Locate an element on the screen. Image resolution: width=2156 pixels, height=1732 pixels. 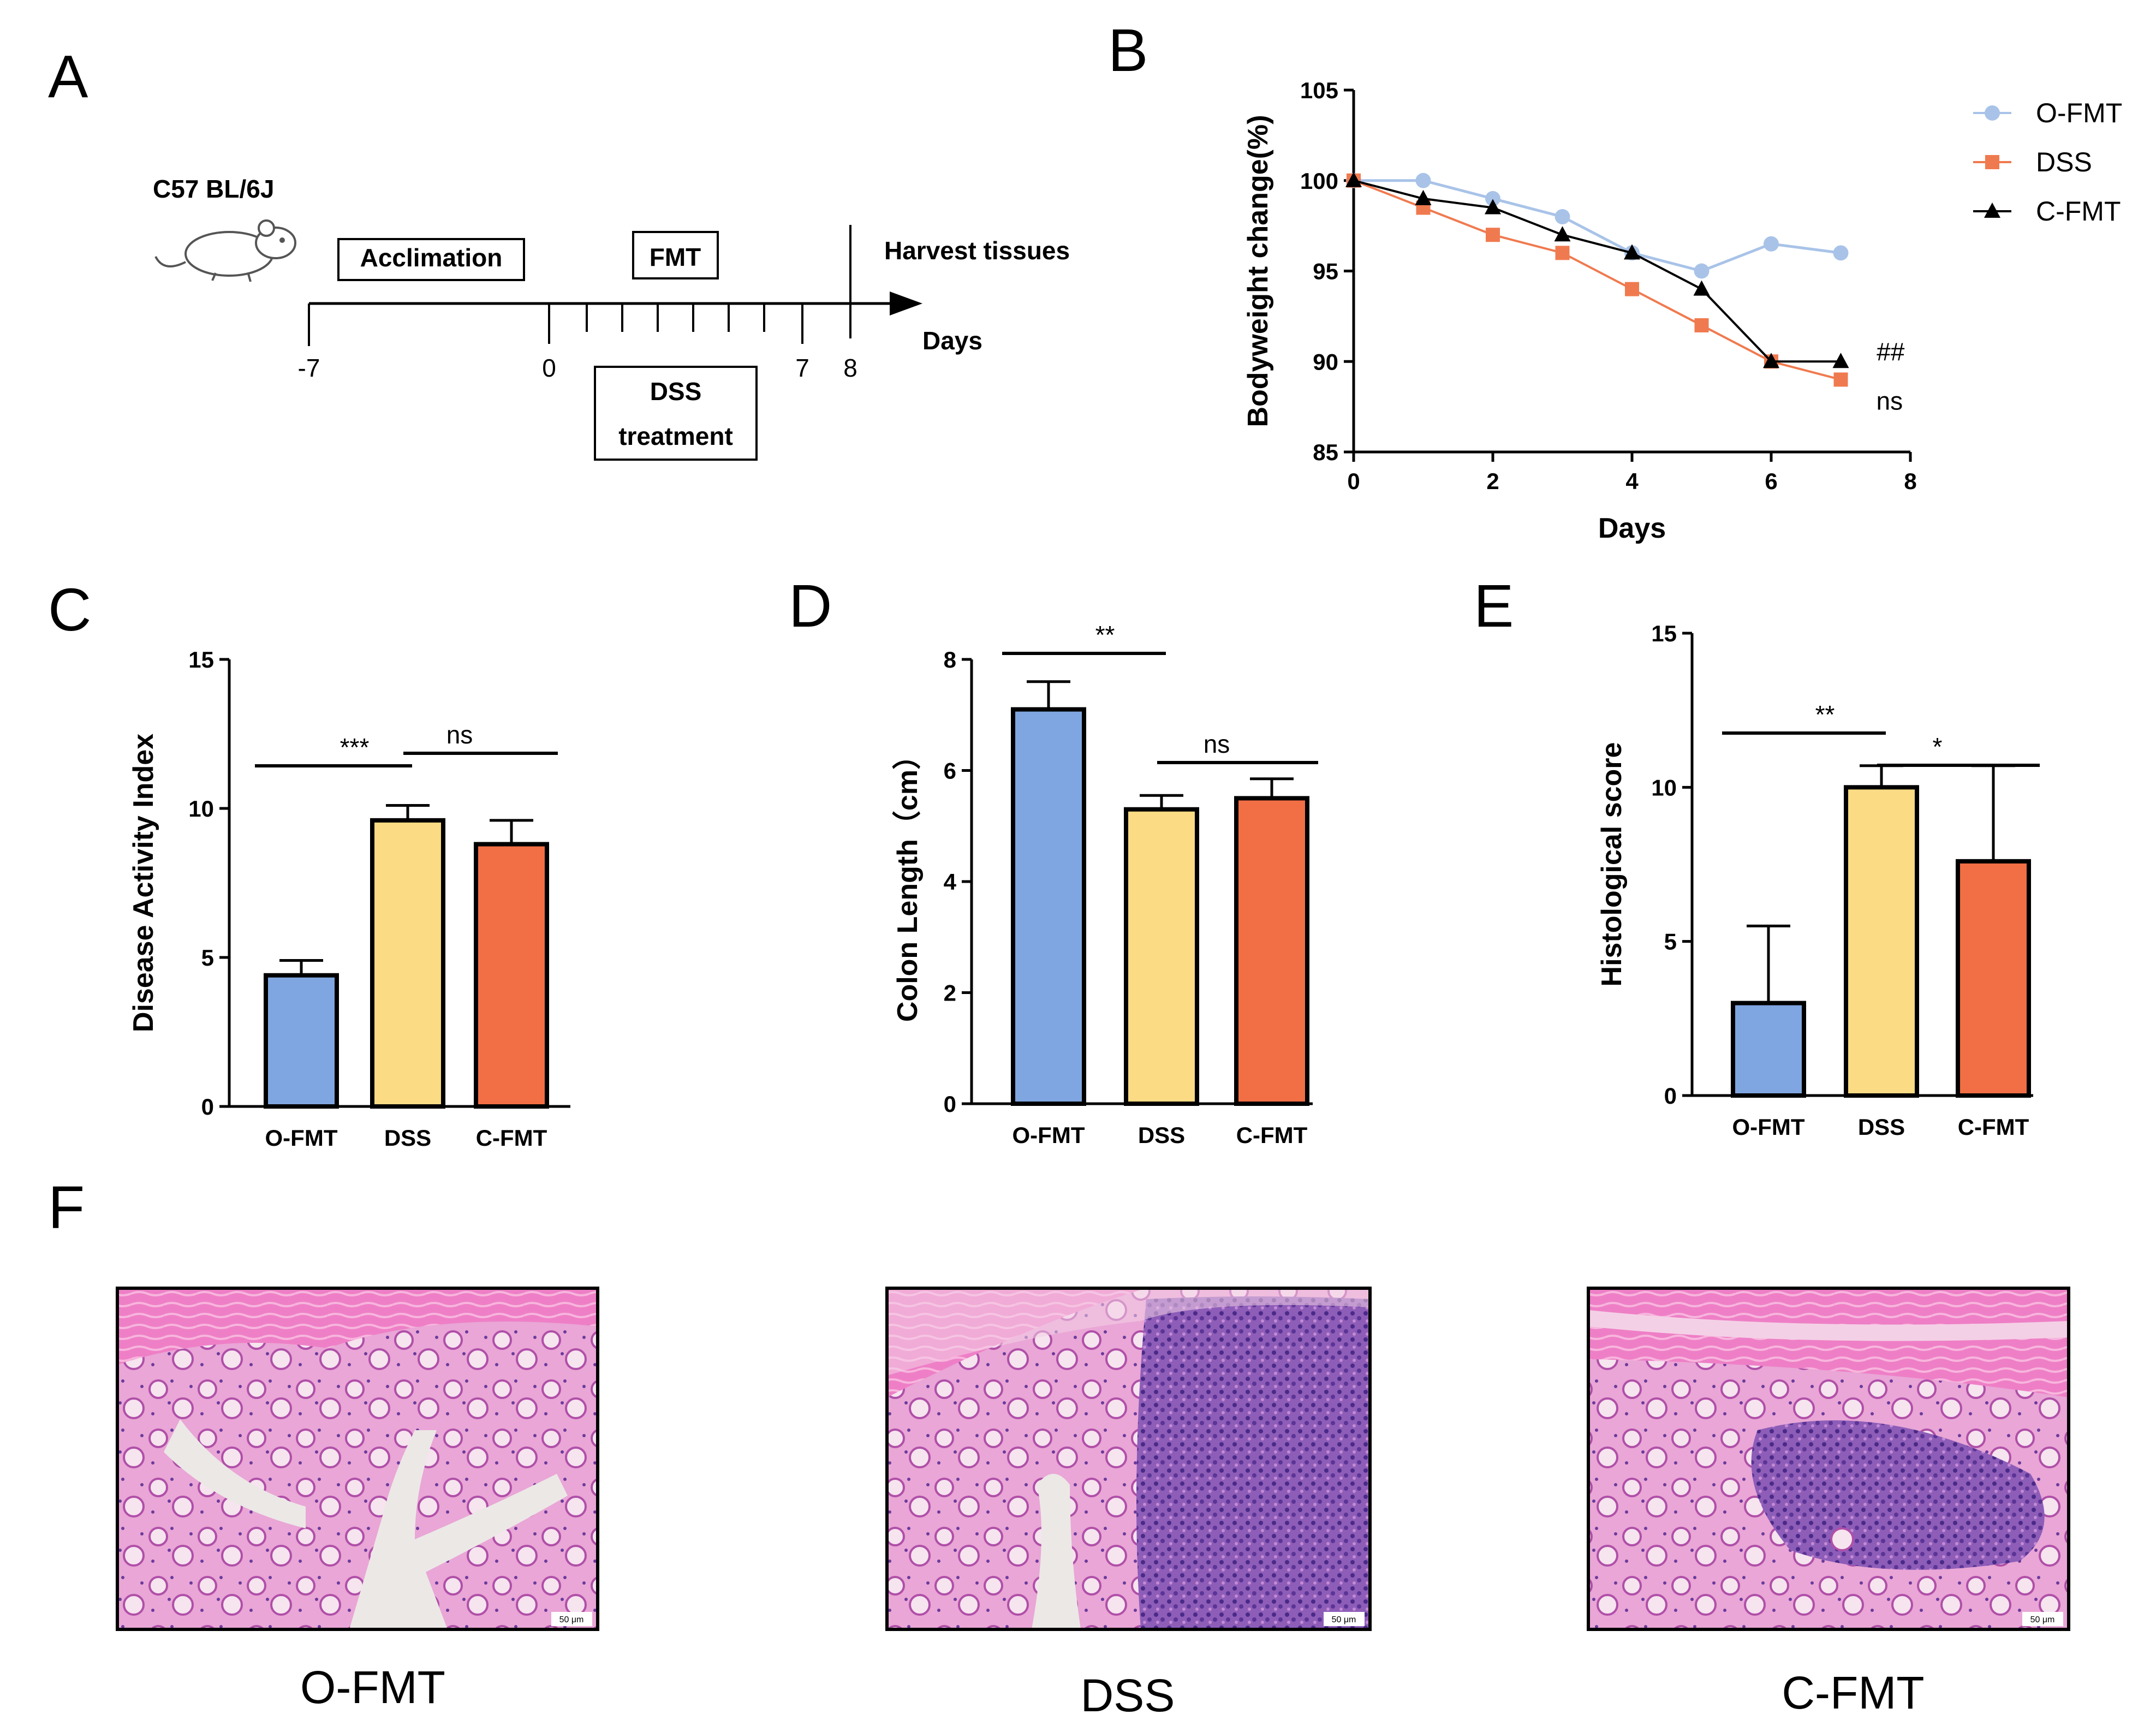
acclimation-label: Acclimation is located at coordinates (431, 257).